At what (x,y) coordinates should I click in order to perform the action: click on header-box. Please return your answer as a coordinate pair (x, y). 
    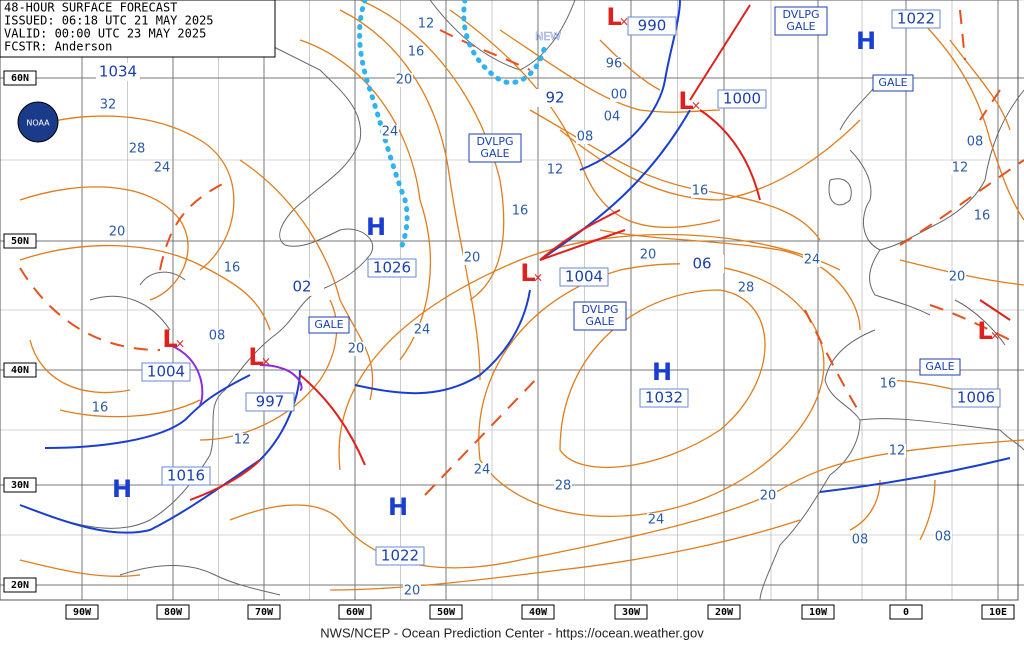
    Looking at the image, I should click on (138, 29).